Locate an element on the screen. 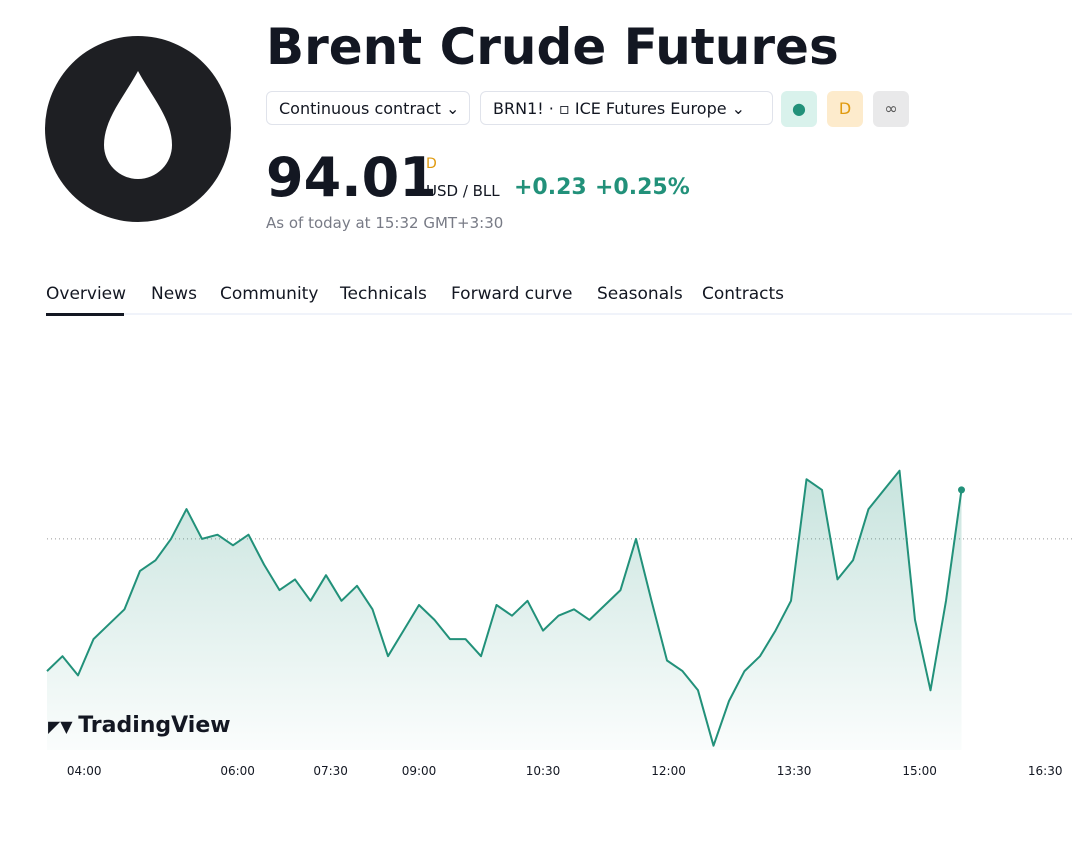  tab-rule is located at coordinates (559, 314).